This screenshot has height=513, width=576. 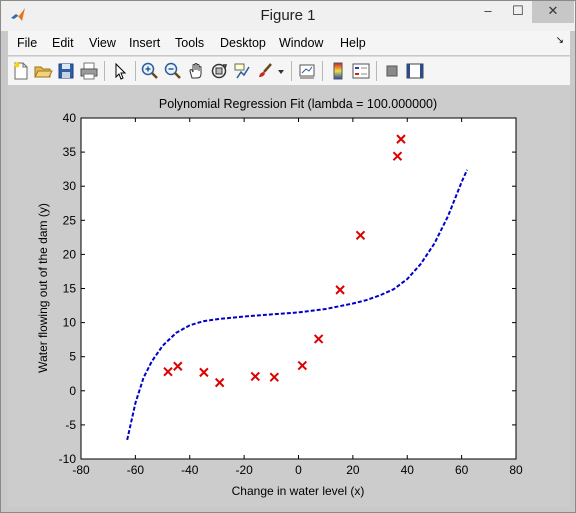 I want to click on title-bar: Figure 1 – ☐ ✕, so click(x=288, y=16).